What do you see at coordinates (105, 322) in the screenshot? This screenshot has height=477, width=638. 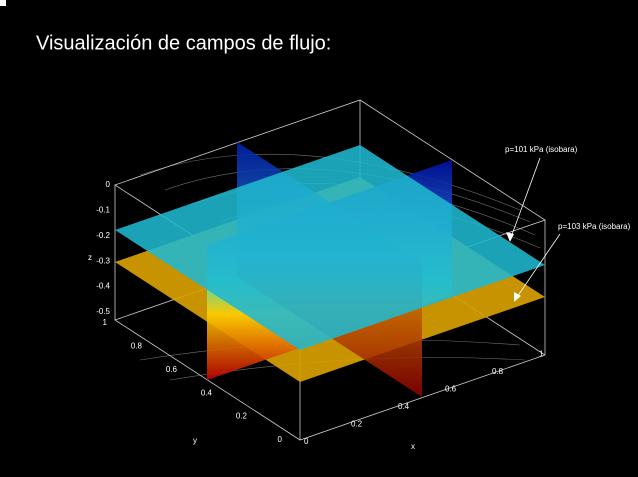 I see `y-tick-label: 1` at bounding box center [105, 322].